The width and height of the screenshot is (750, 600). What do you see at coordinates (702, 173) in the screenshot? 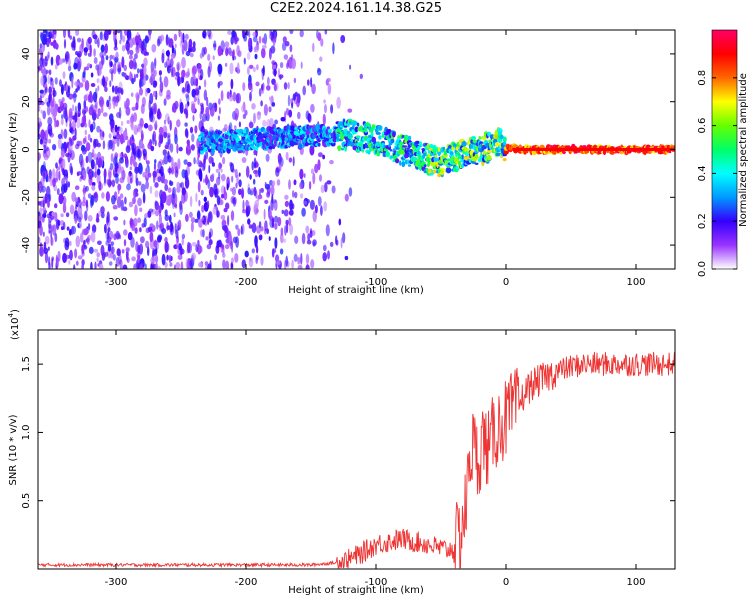
I see `colorbar-tick-label: 0.4` at bounding box center [702, 173].